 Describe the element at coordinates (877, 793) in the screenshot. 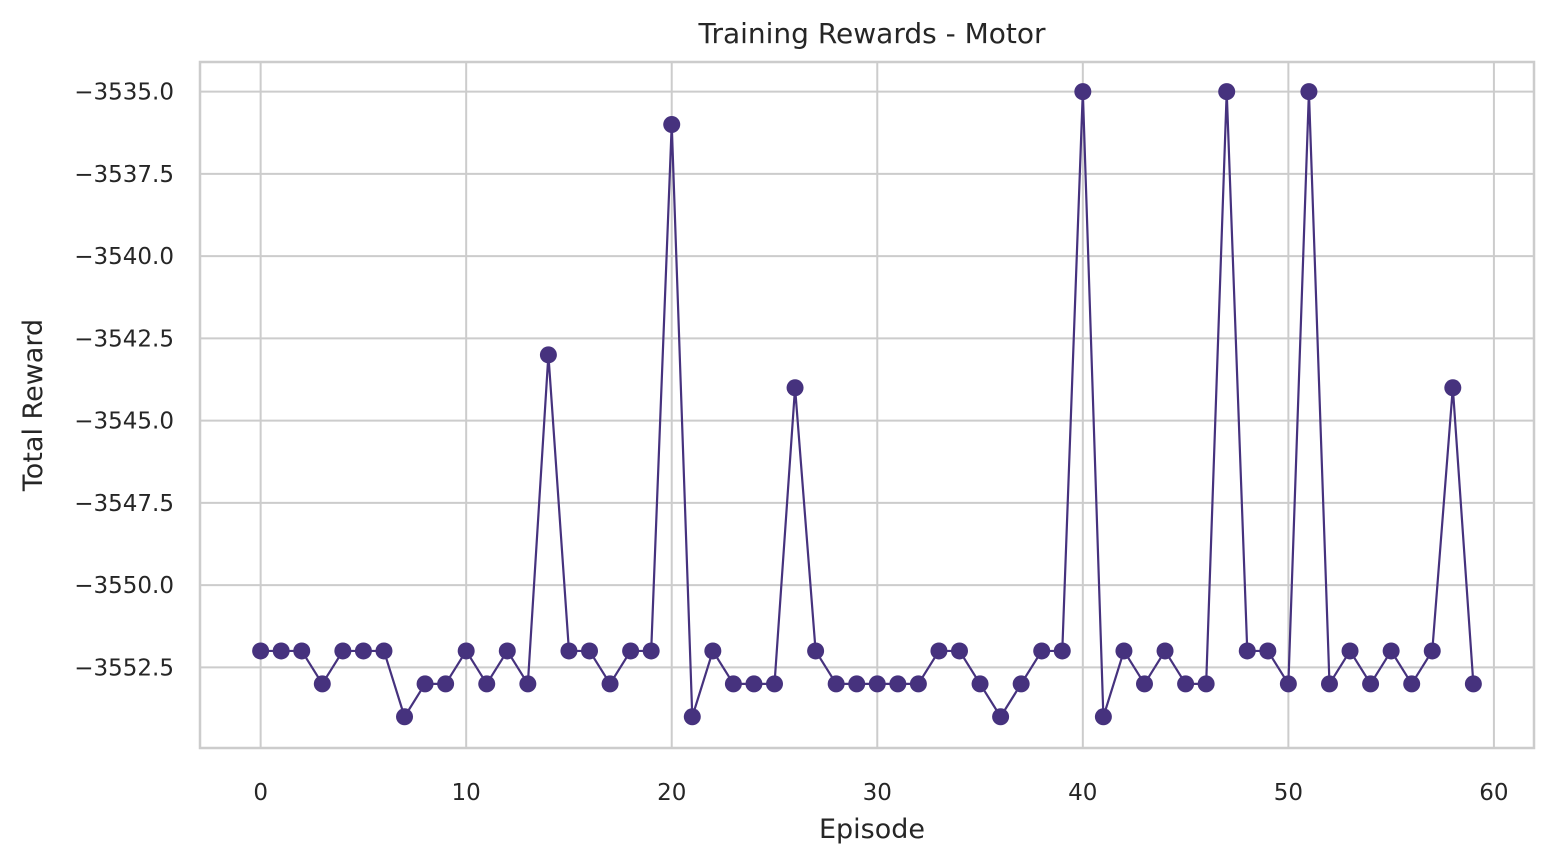

I see `x-tick-label: 30` at that location.